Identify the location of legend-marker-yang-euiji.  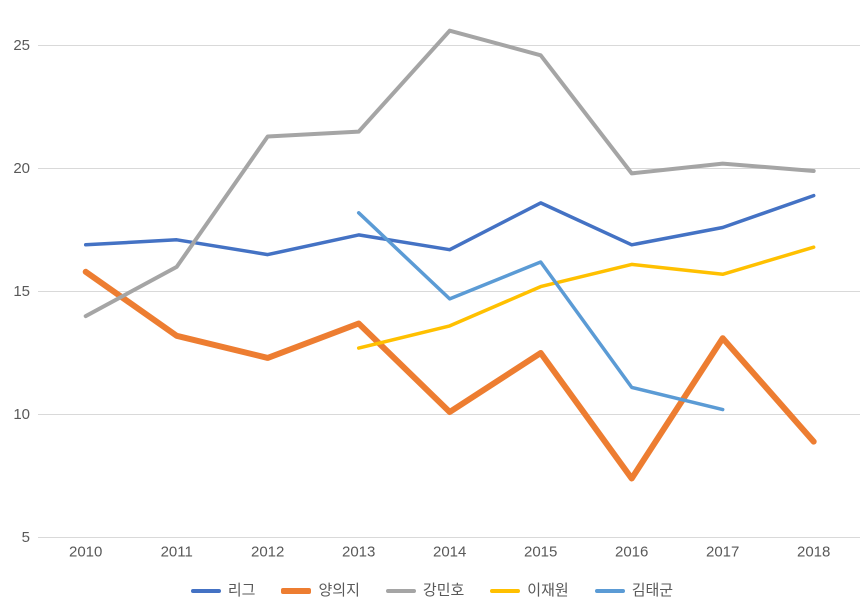
(296, 590).